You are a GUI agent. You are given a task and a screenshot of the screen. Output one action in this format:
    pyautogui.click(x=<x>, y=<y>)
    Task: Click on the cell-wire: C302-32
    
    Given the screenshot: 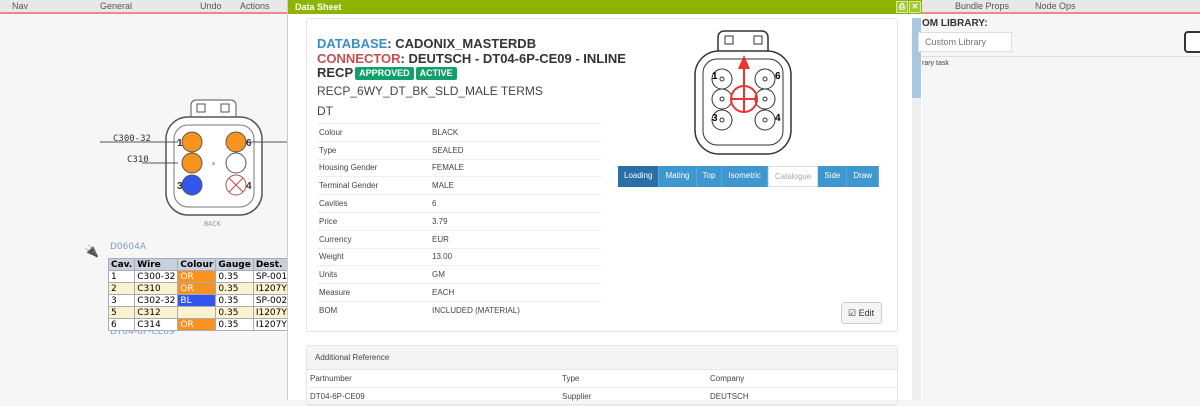 What is the action you would take?
    pyautogui.click(x=156, y=300)
    